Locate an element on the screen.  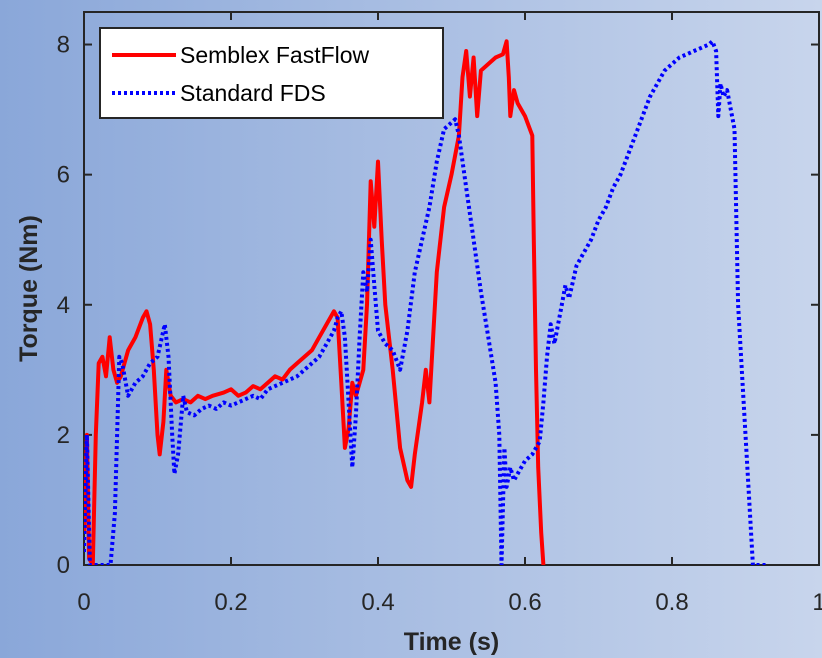
x-tick-label: 0.6 is located at coordinates (524, 602).